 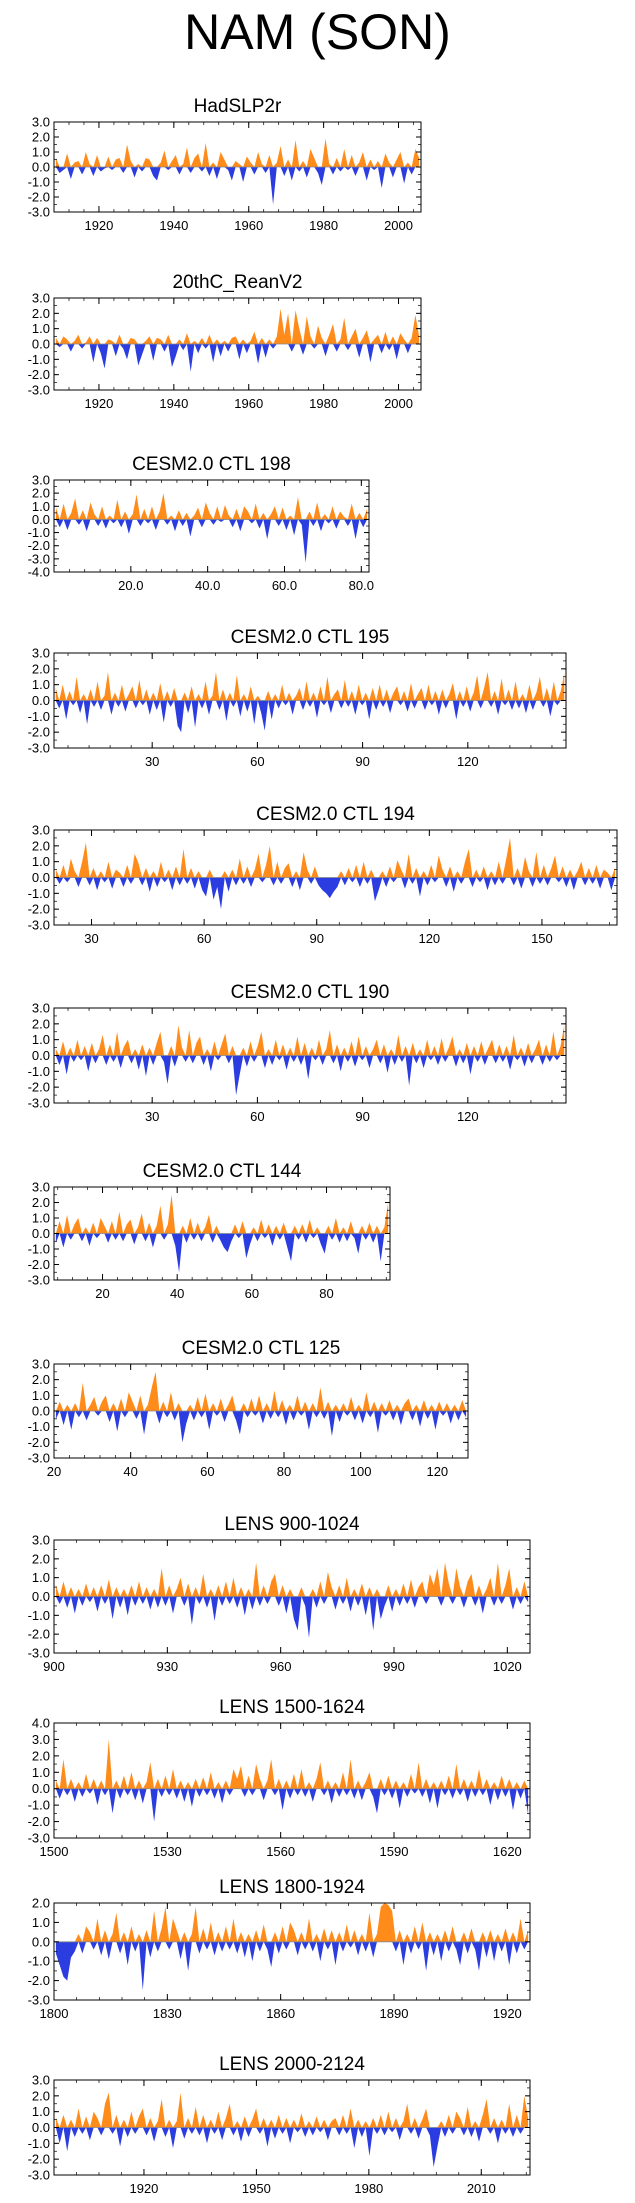 I want to click on x-tick-label: 990, so click(x=394, y=1666).